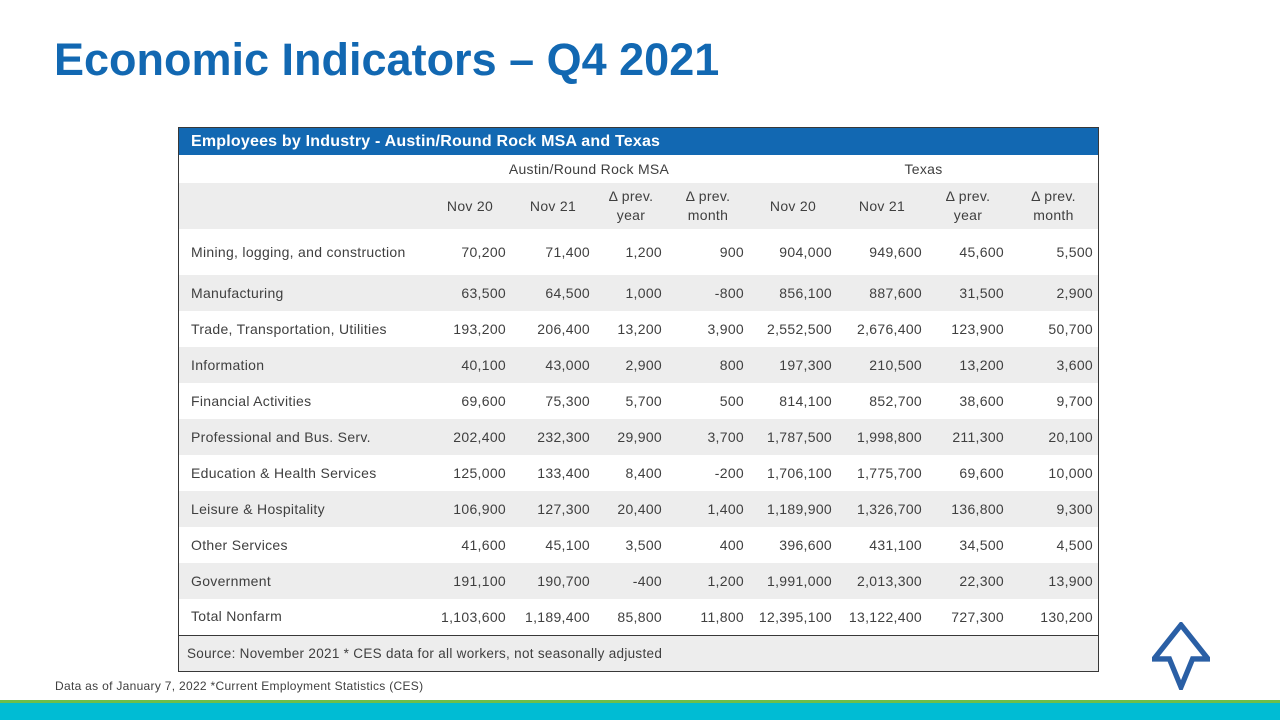 This screenshot has width=1280, height=720. Describe the element at coordinates (793, 252) in the screenshot. I see `value-cell: 904,000` at that location.